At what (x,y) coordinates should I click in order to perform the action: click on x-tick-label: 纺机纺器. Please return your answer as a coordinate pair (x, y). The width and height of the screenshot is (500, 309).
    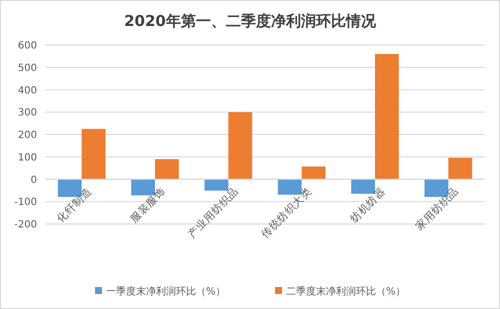
    Looking at the image, I should click on (367, 205).